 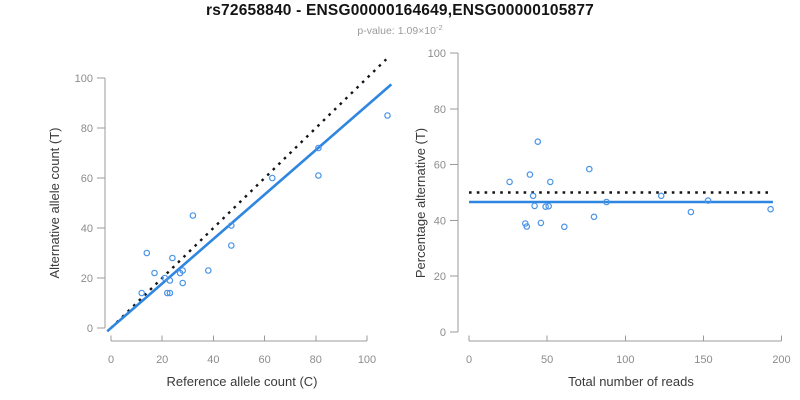 What do you see at coordinates (416, 31) in the screenshot?
I see `pvalue-mantissa: 1.09×10` at bounding box center [416, 31].